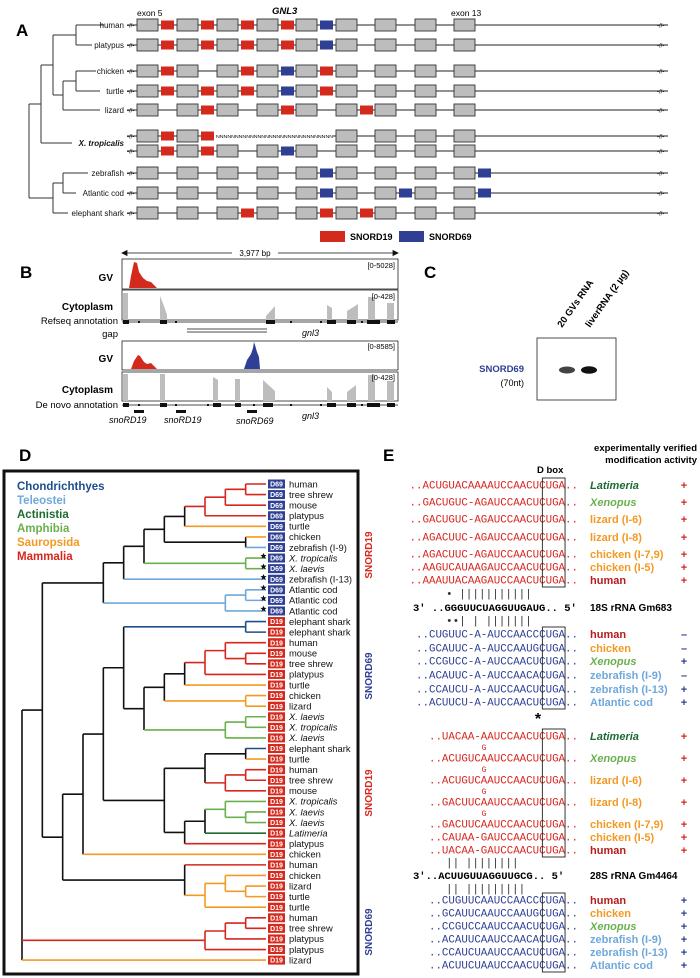  Describe the element at coordinates (300, 959) in the screenshot. I see `leaf-label: lizard` at that location.